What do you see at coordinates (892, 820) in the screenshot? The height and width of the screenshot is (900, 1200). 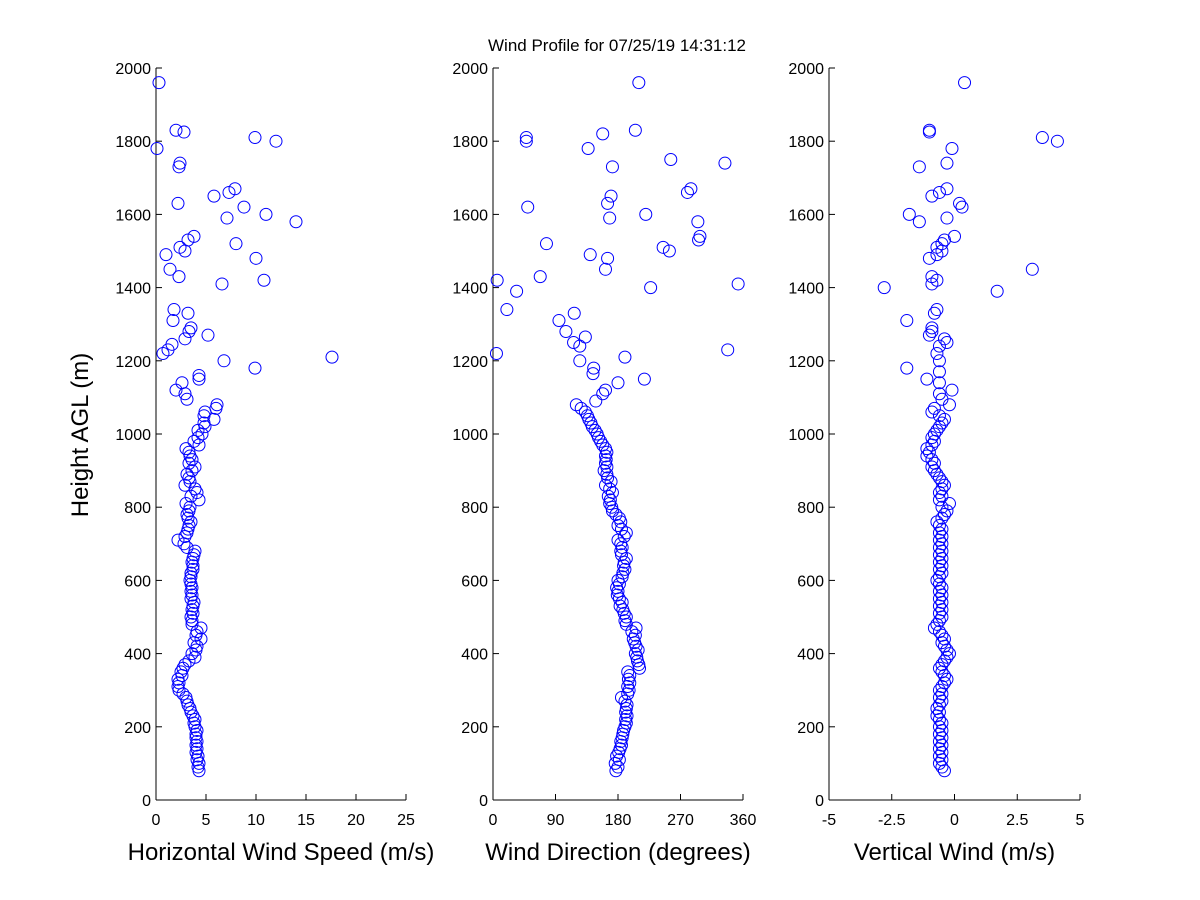 I see `x-tick-label: -2.5` at bounding box center [892, 820].